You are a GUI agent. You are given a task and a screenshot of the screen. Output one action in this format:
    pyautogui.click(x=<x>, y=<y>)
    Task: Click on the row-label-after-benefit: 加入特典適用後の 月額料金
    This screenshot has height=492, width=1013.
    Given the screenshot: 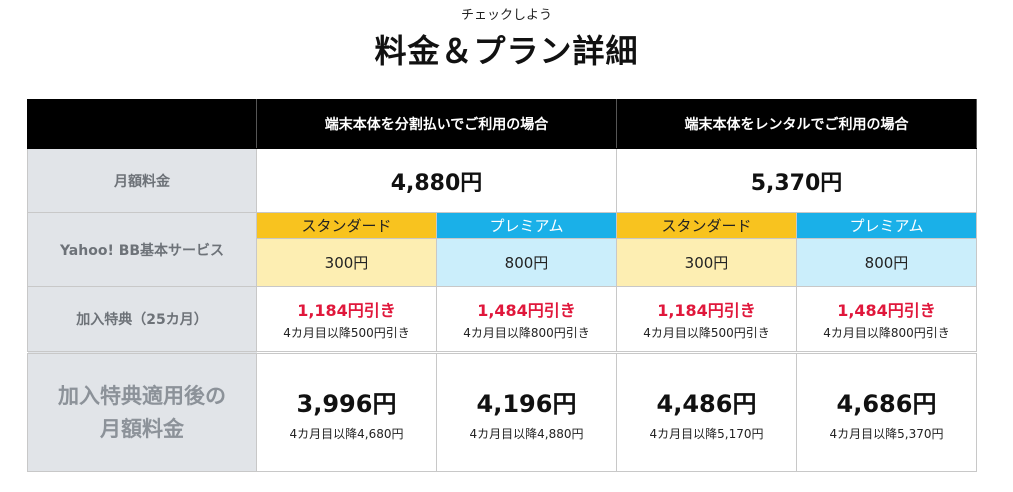 What is the action you would take?
    pyautogui.click(x=142, y=411)
    